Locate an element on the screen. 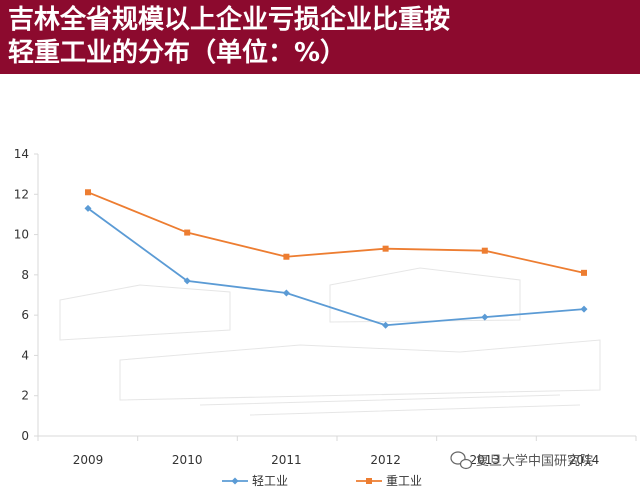 The image size is (640, 490). series-heavy-industry is located at coordinates (336, 232).